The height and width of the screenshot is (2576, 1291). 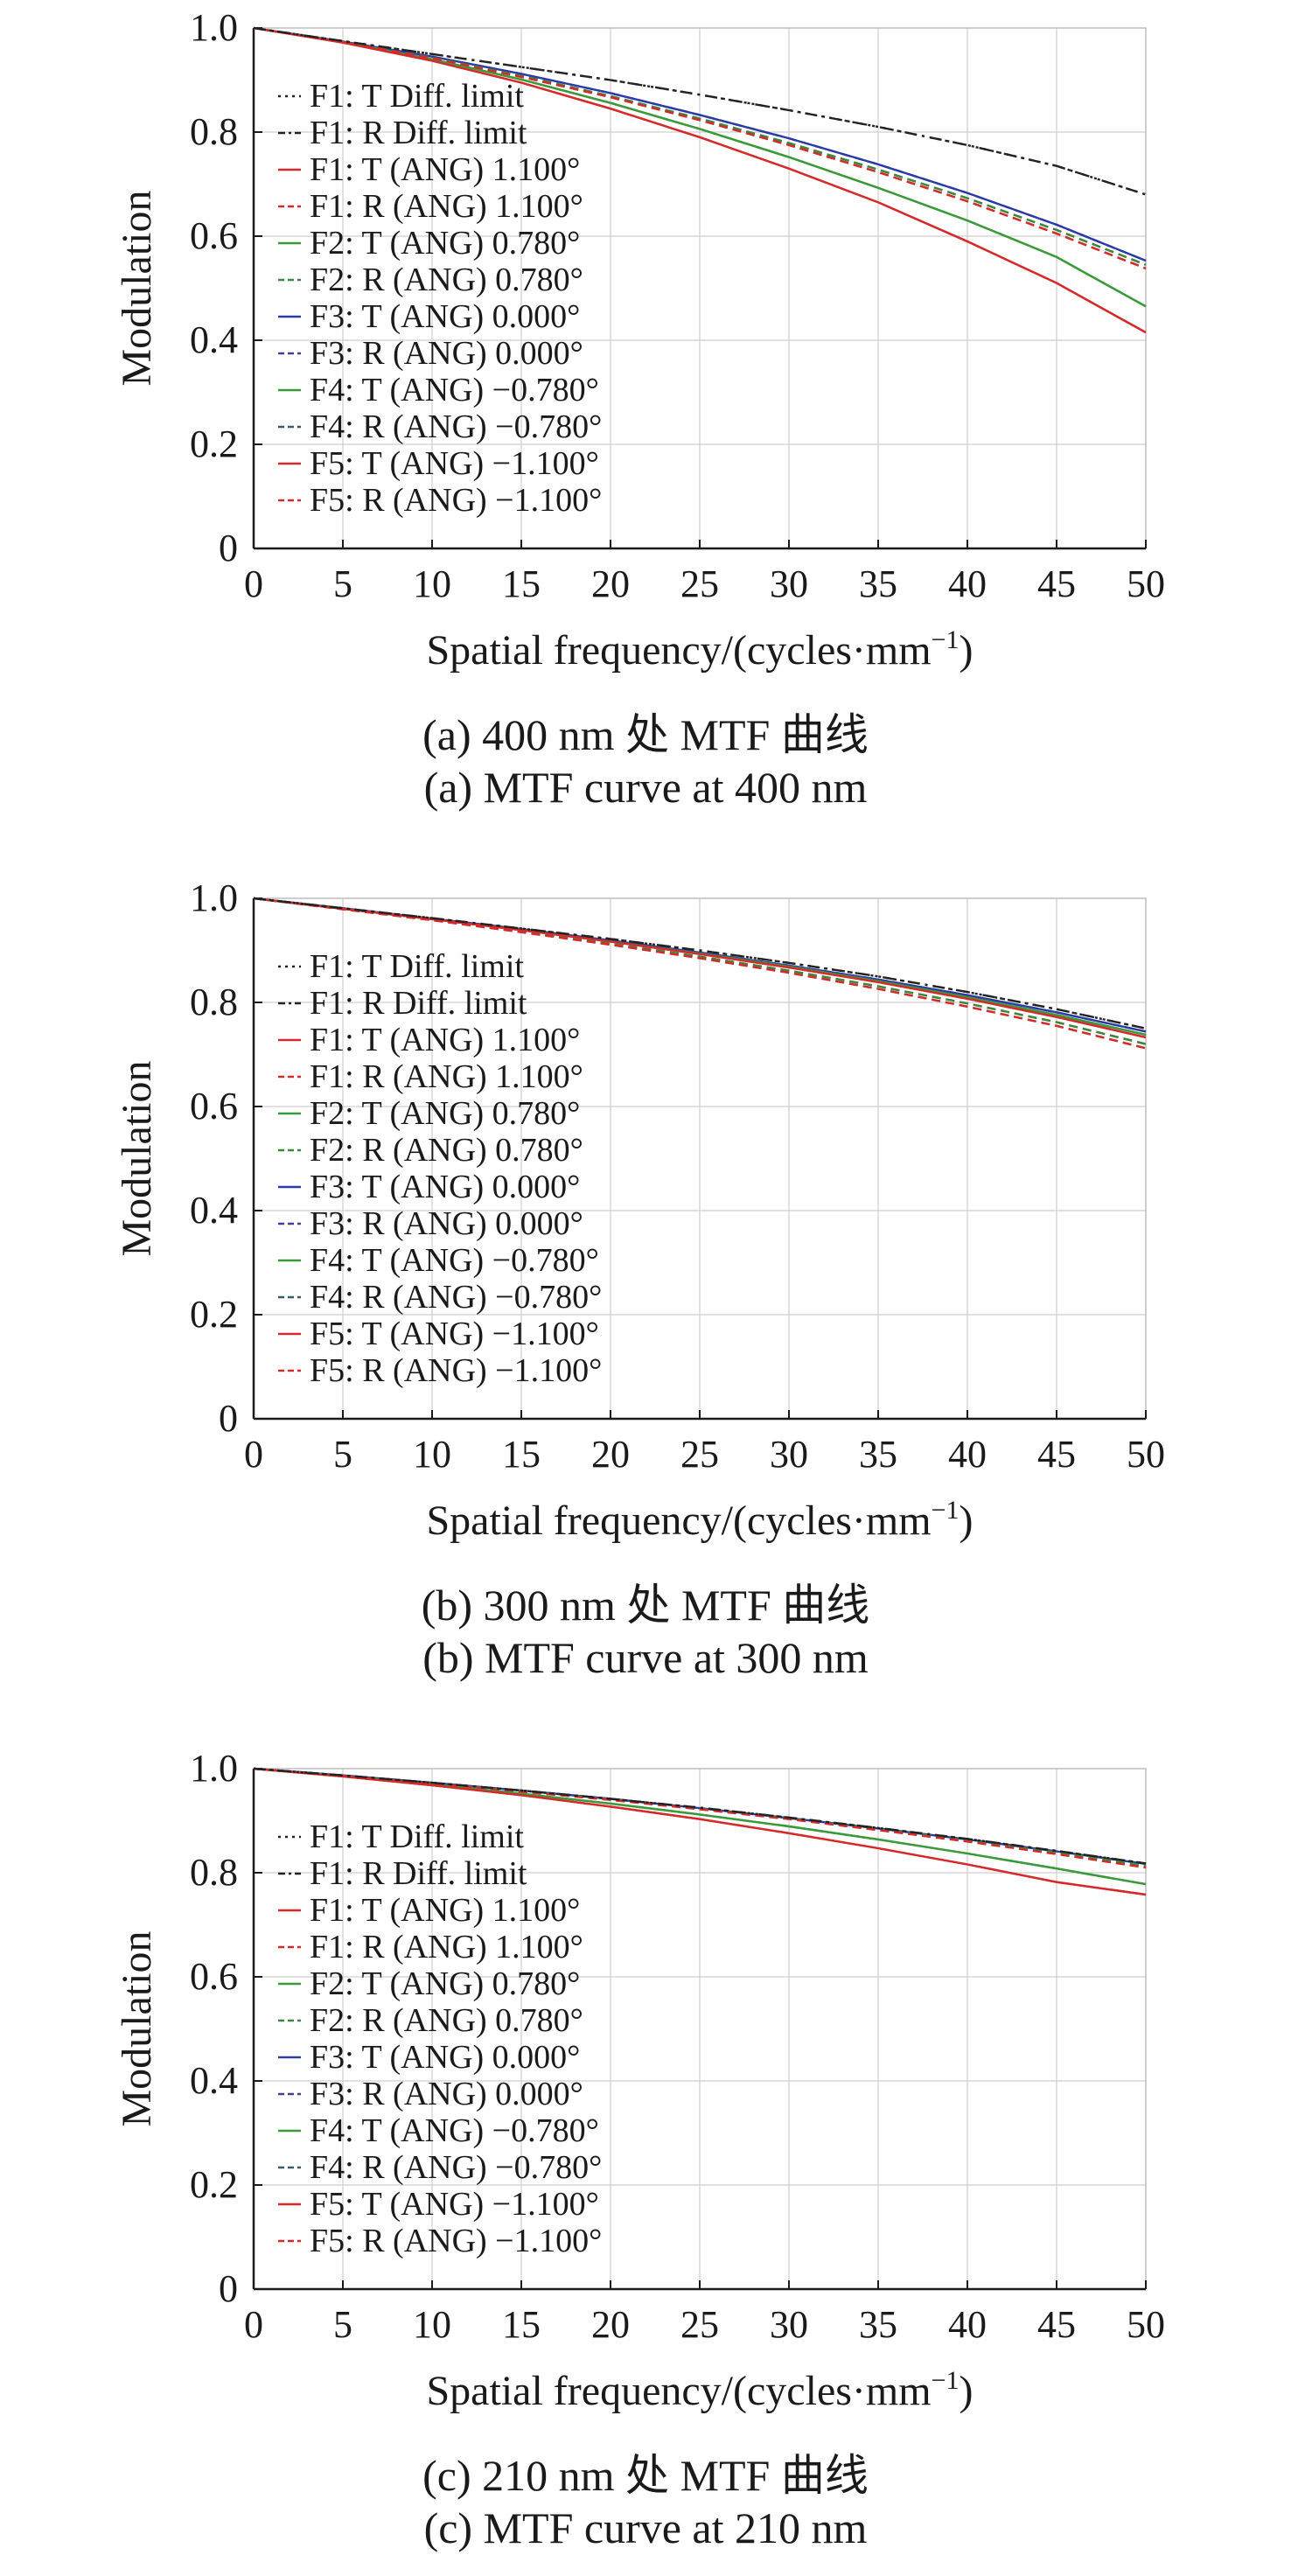 I want to click on caption-en: (b) MTF curve at 300 nm, so click(x=645, y=1657).